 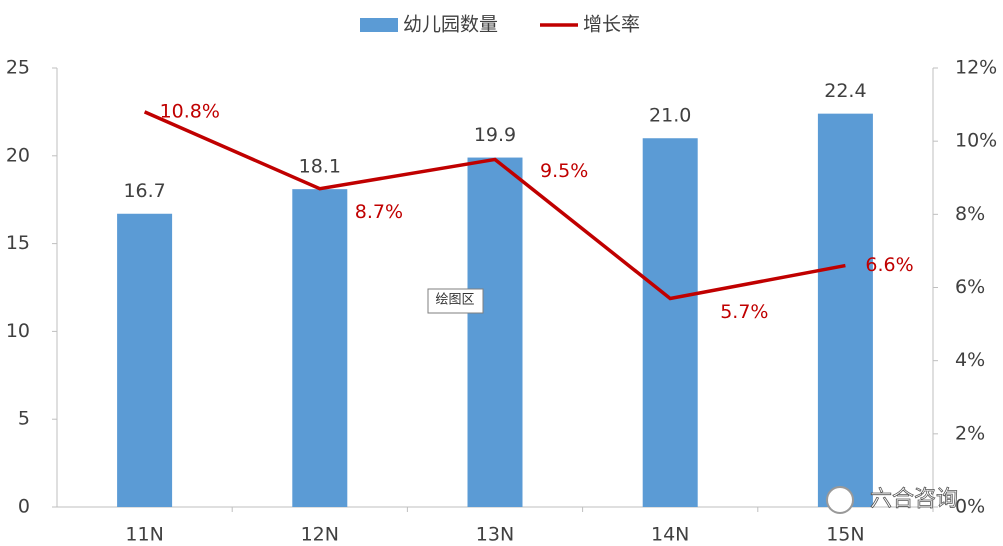 What do you see at coordinates (18, 243) in the screenshot?
I see `y-tick-label: 15` at bounding box center [18, 243].